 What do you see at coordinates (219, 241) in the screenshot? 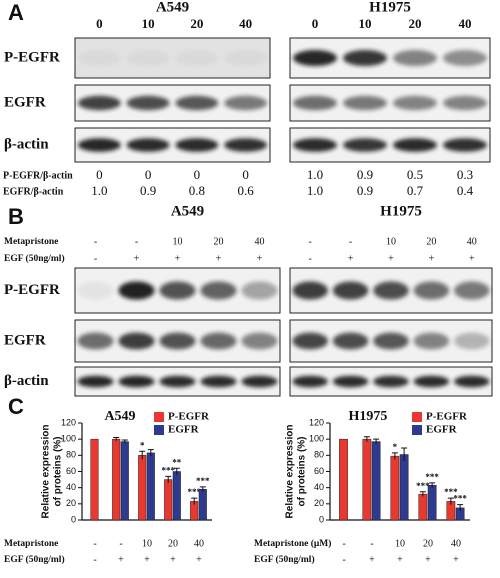
I see `treatment-mark: 20` at bounding box center [219, 241].